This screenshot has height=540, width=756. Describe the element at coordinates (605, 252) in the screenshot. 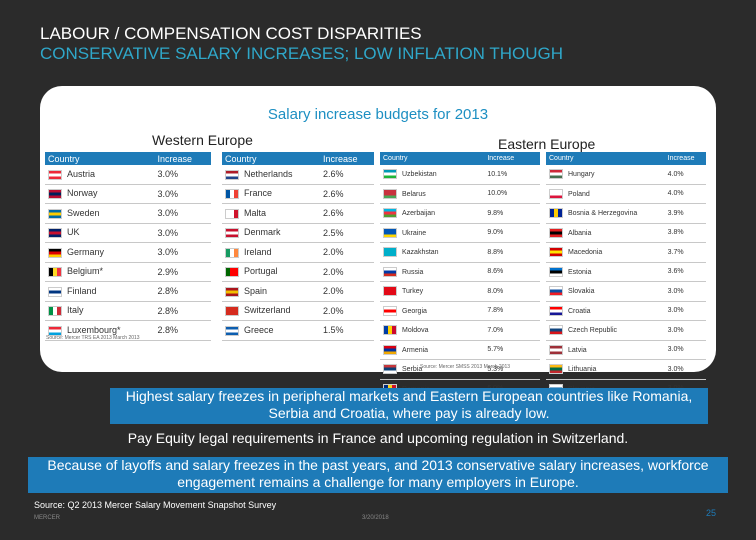

I see `country-cell: Macedonia` at that location.